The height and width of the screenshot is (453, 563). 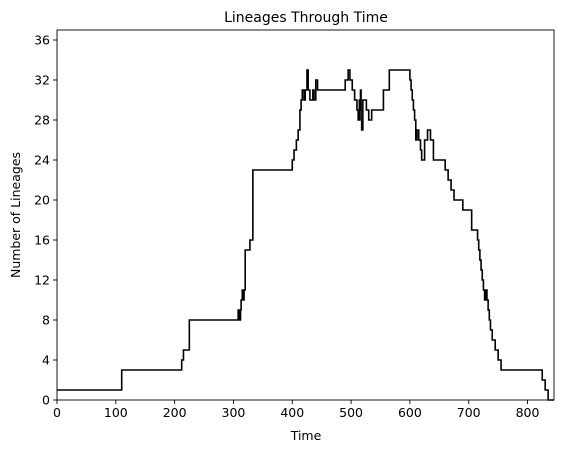 I want to click on x-tick-label: 700, so click(x=469, y=412).